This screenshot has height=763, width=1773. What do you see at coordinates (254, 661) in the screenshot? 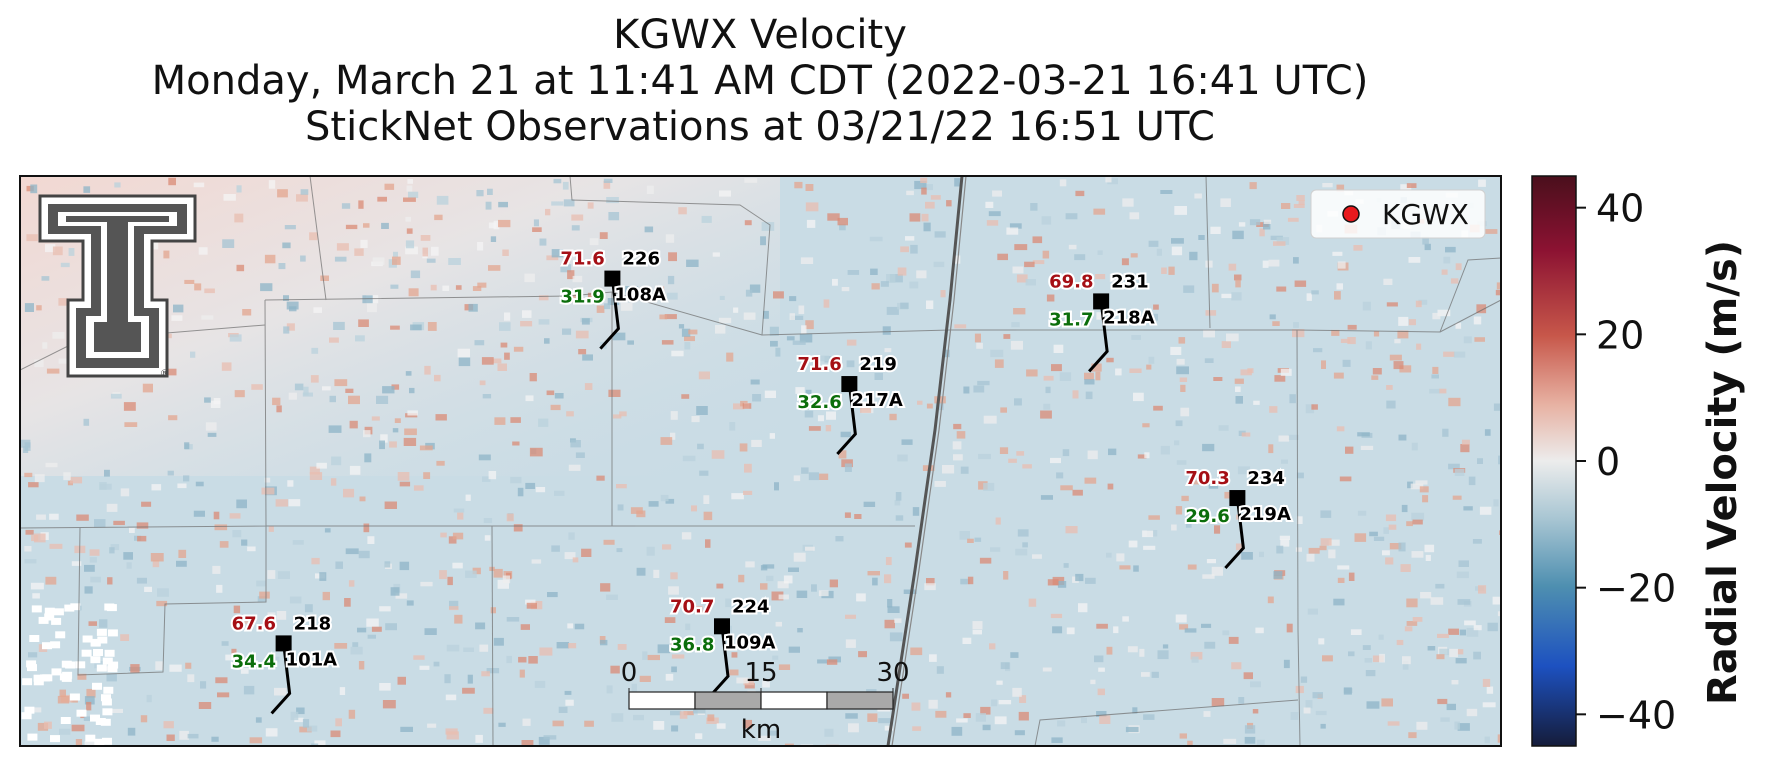
I see `dewpoint-101A: 34.4` at bounding box center [254, 661].